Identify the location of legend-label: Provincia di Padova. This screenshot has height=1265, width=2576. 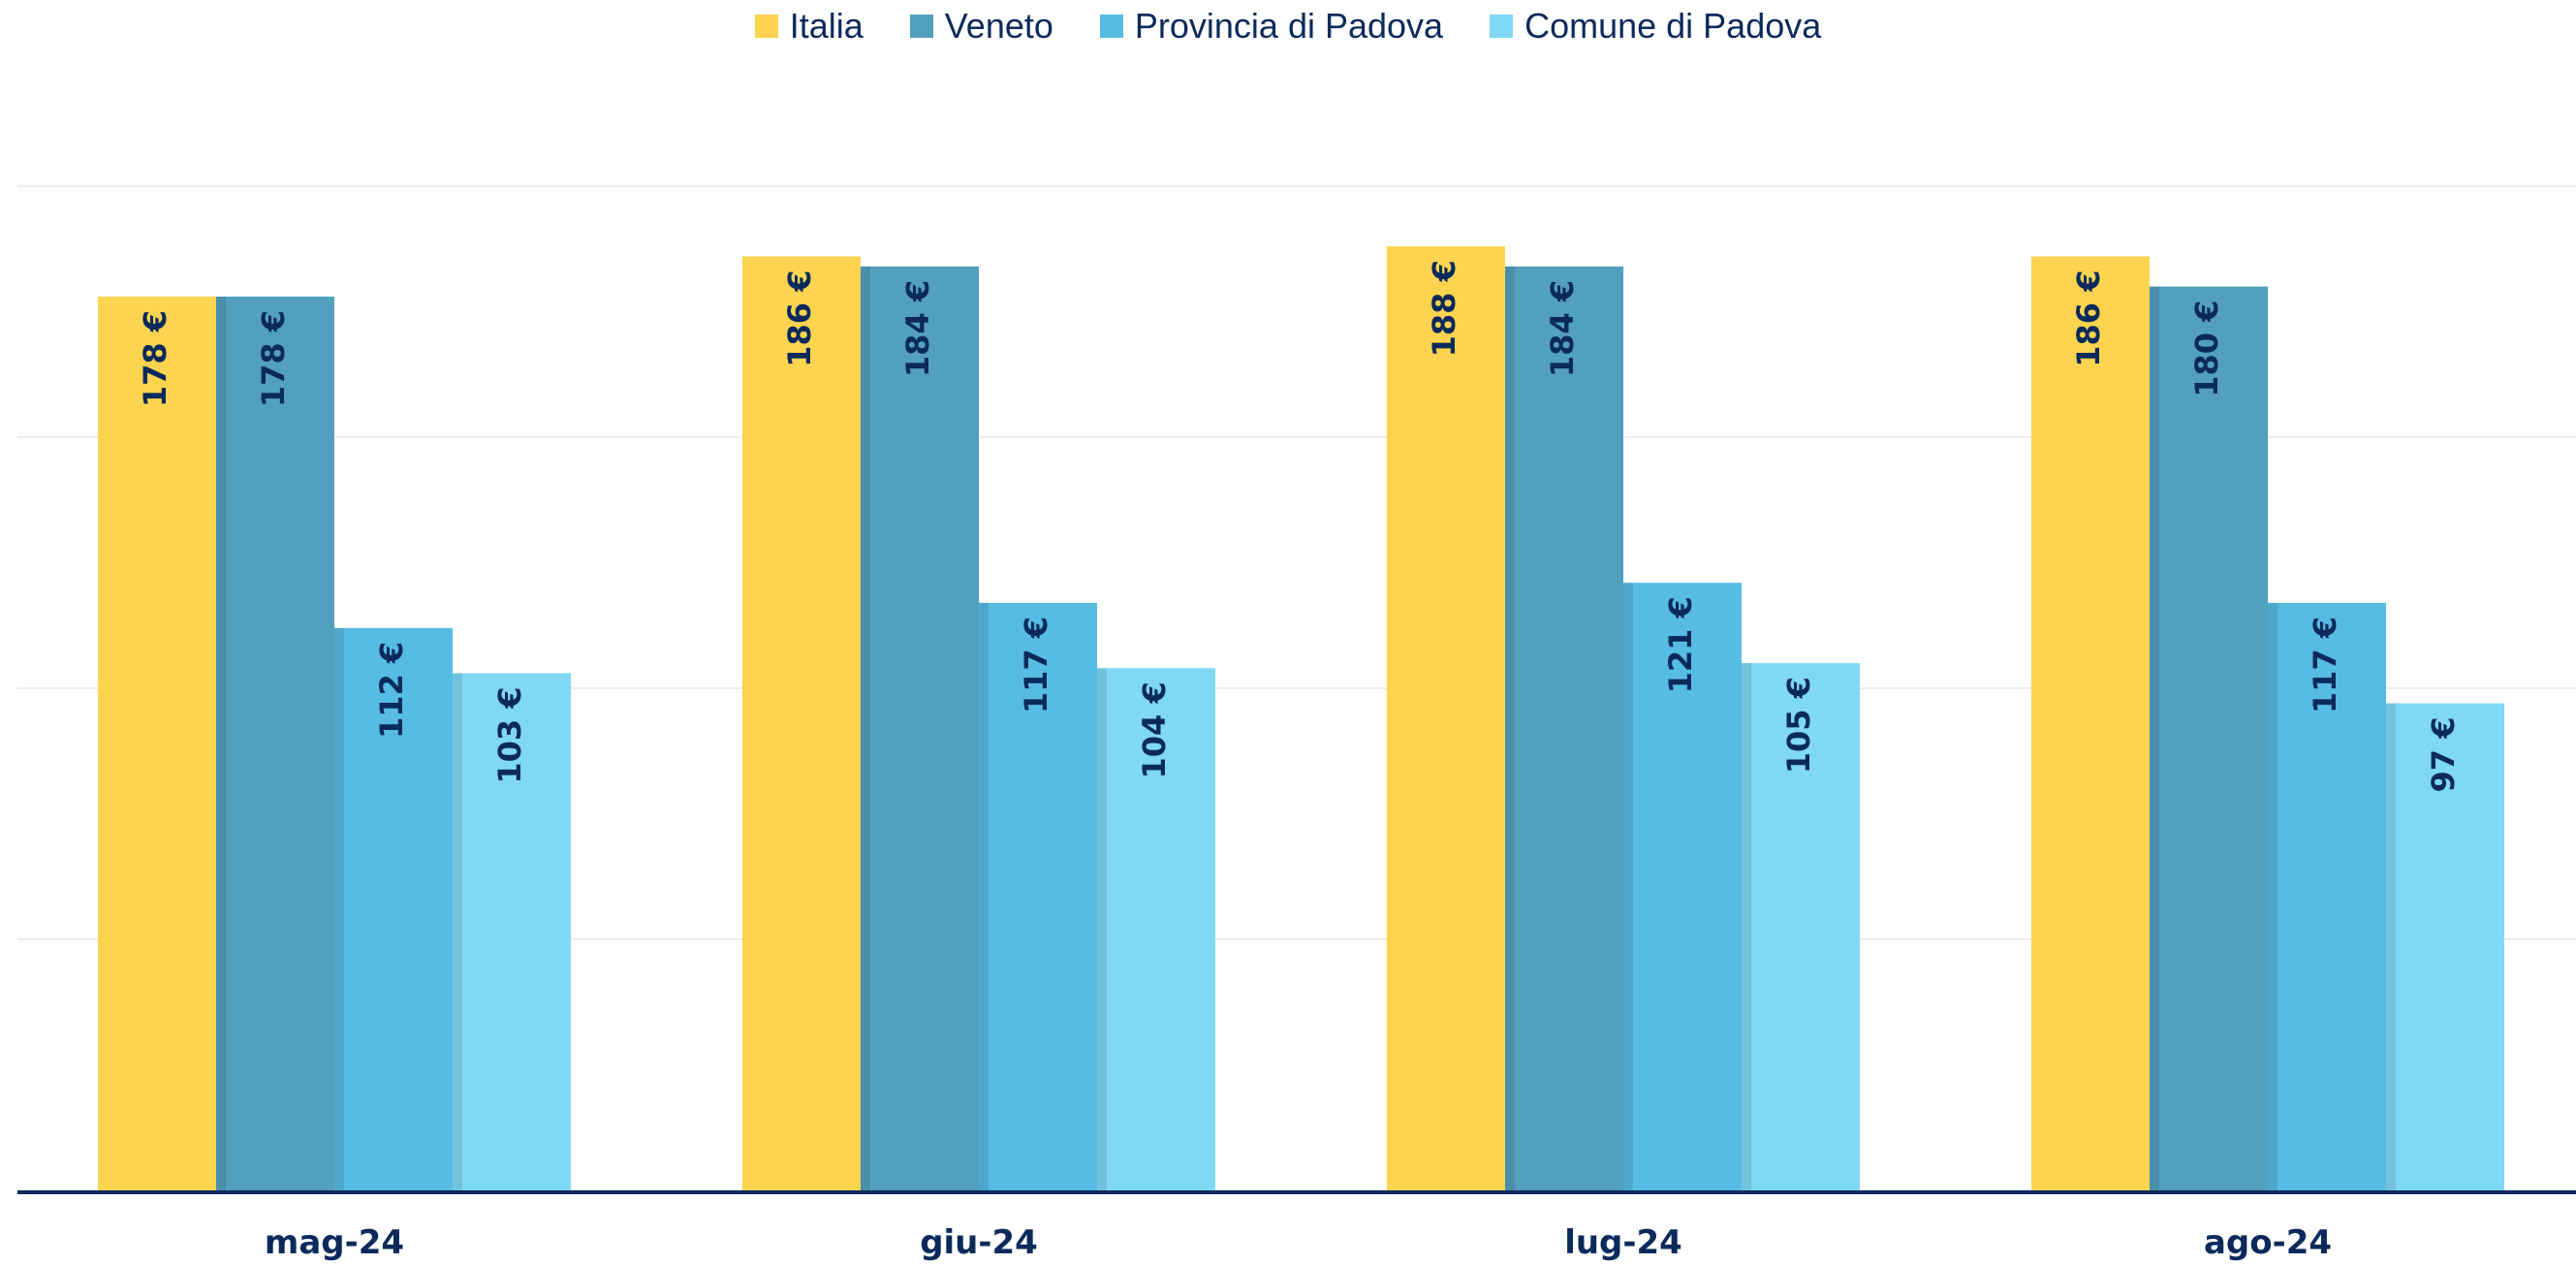
(1289, 26).